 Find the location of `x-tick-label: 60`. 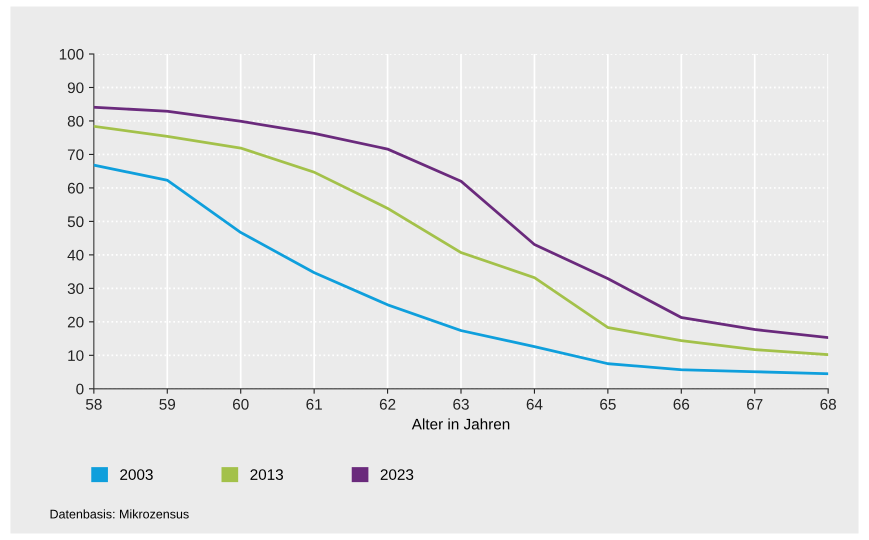

x-tick-label: 60 is located at coordinates (240, 404).